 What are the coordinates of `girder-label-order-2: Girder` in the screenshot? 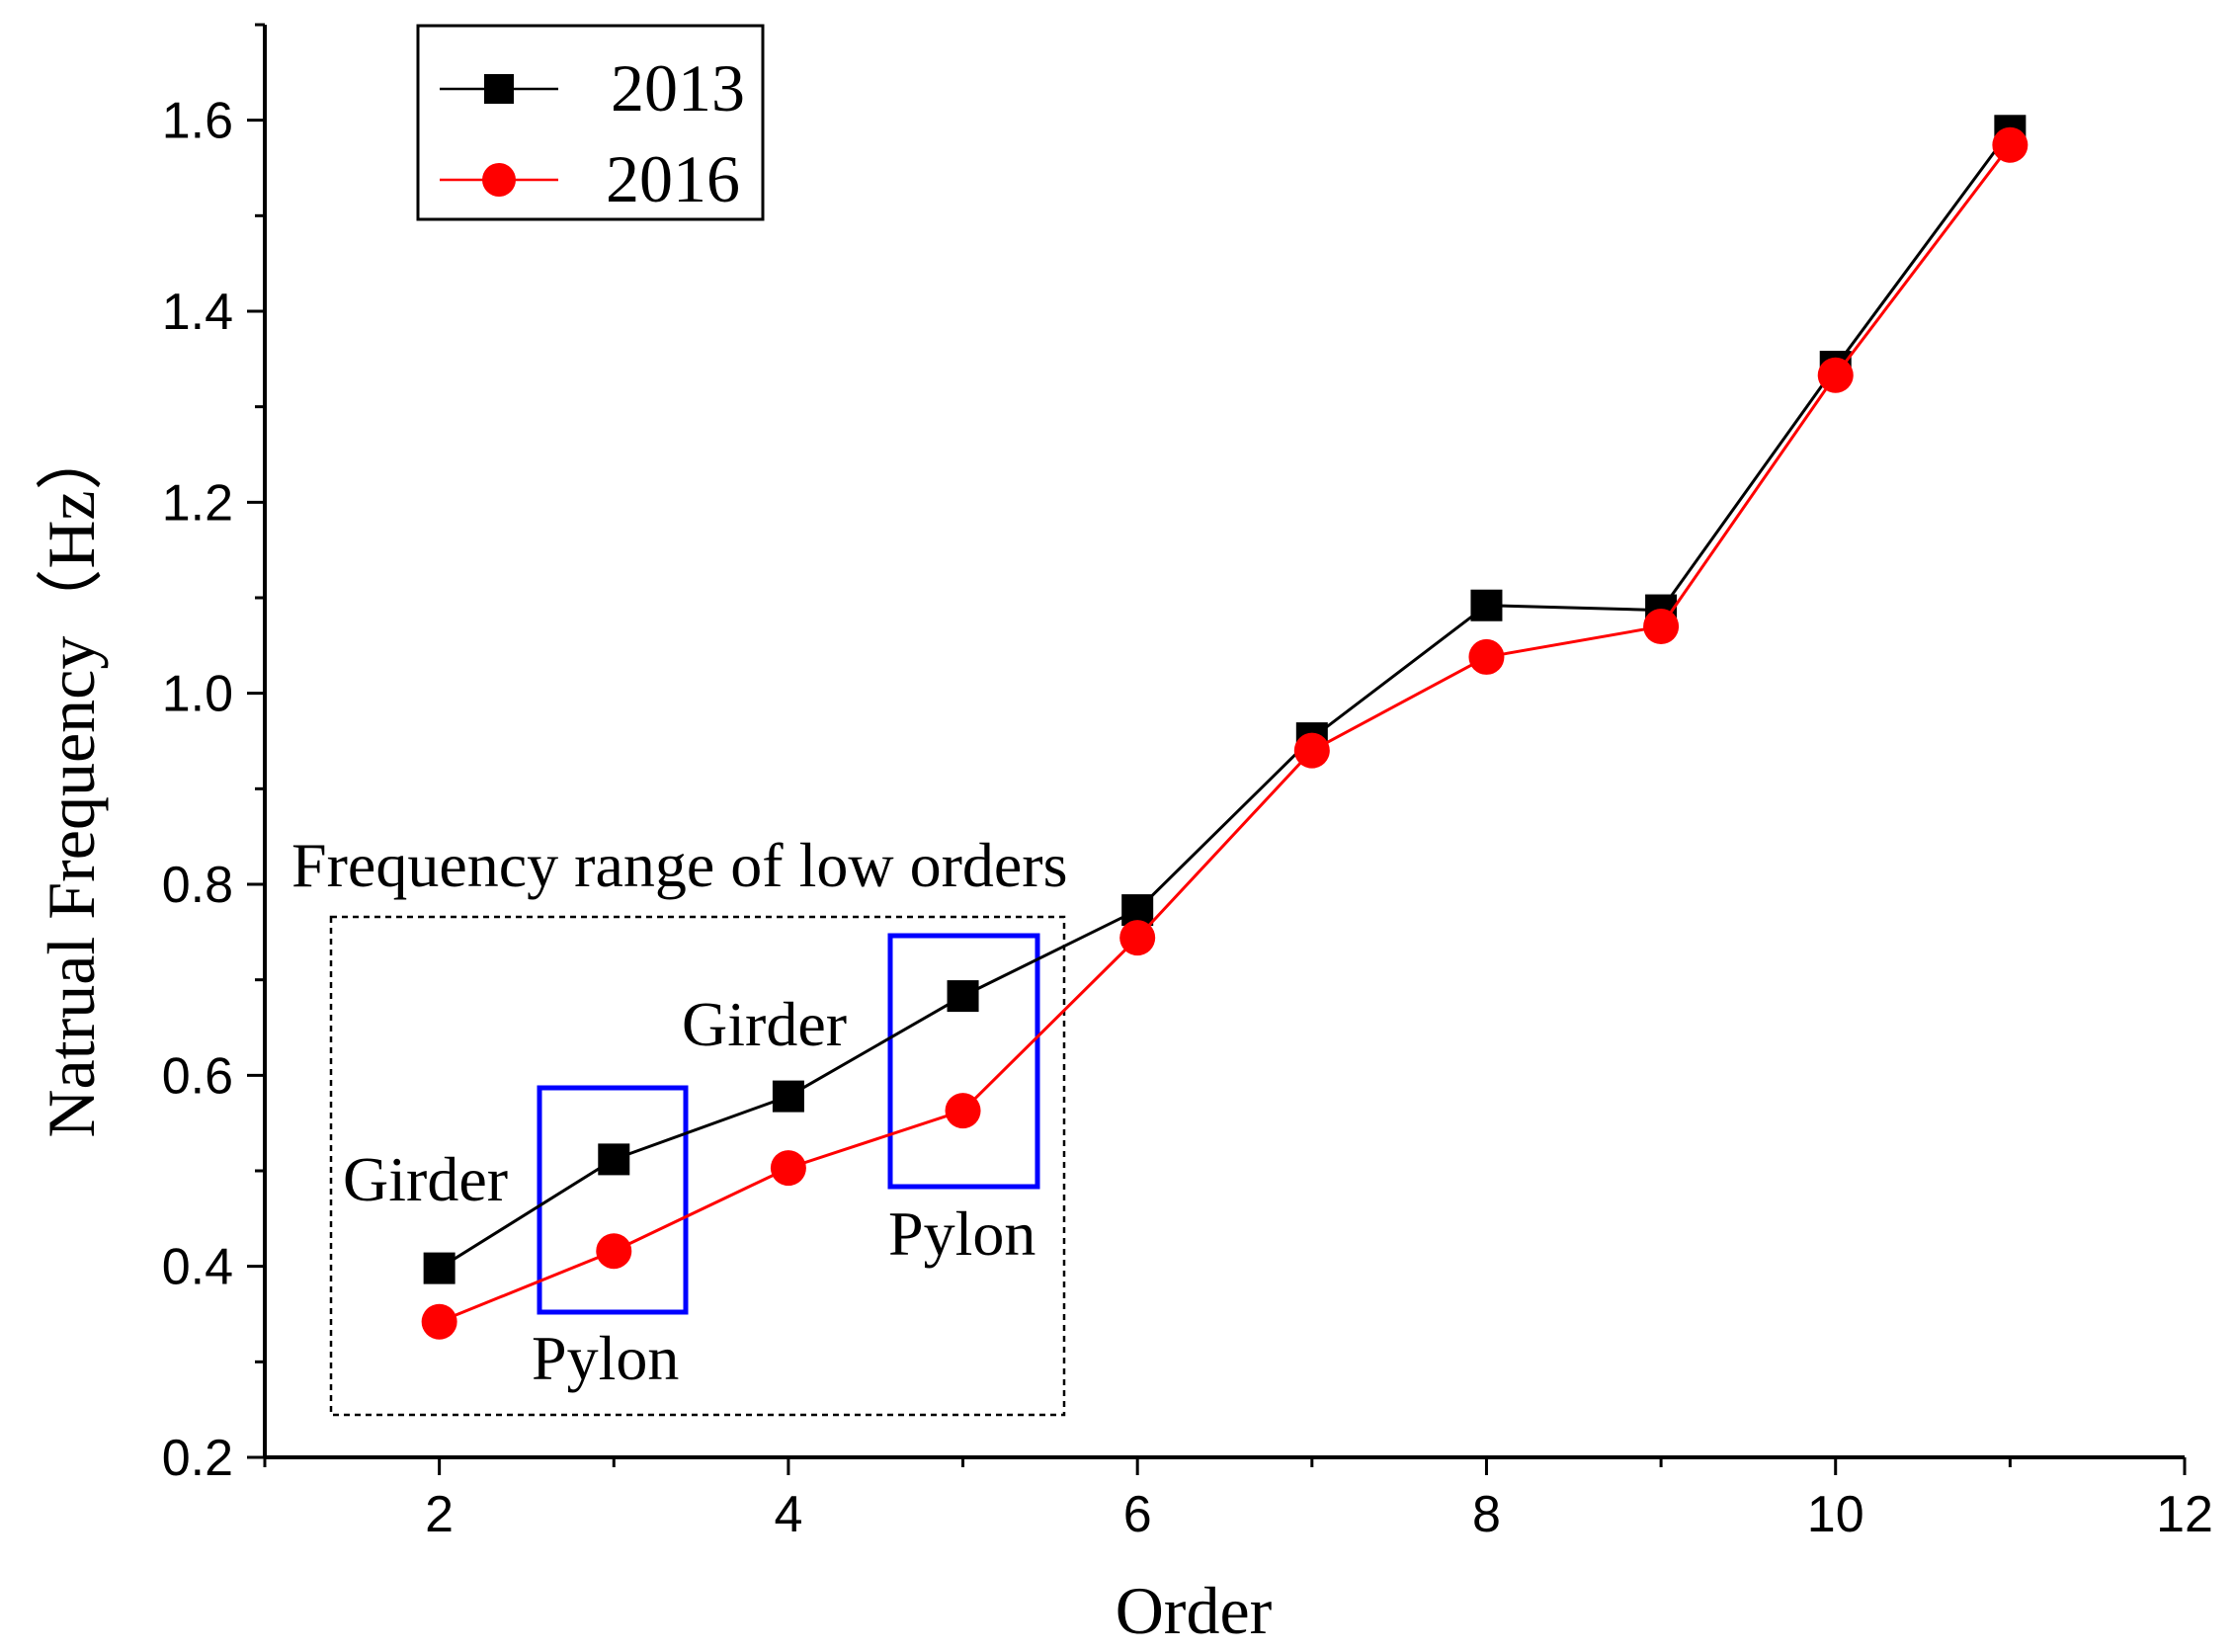 It's located at (425, 1179).